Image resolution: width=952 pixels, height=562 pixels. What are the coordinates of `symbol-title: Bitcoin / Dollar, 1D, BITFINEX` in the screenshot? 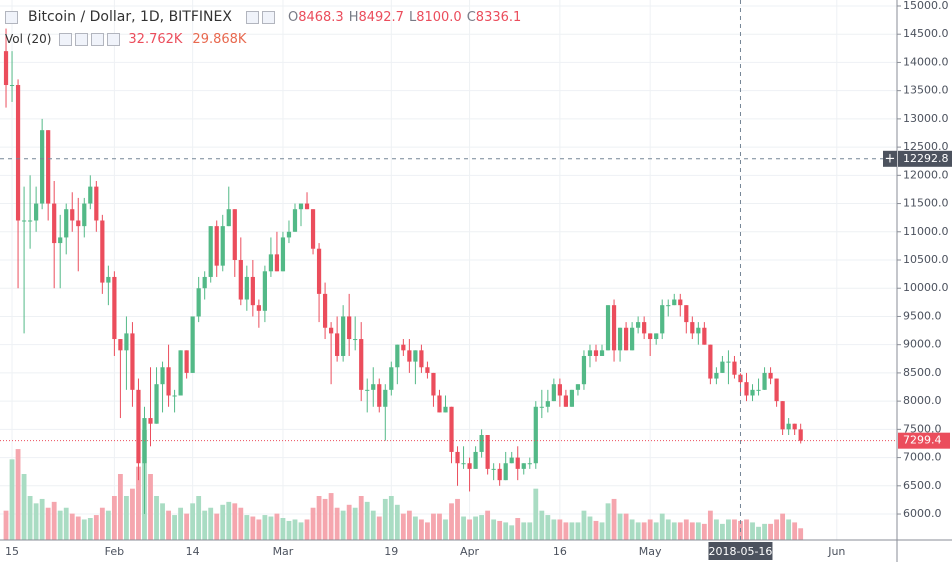 It's located at (130, 17).